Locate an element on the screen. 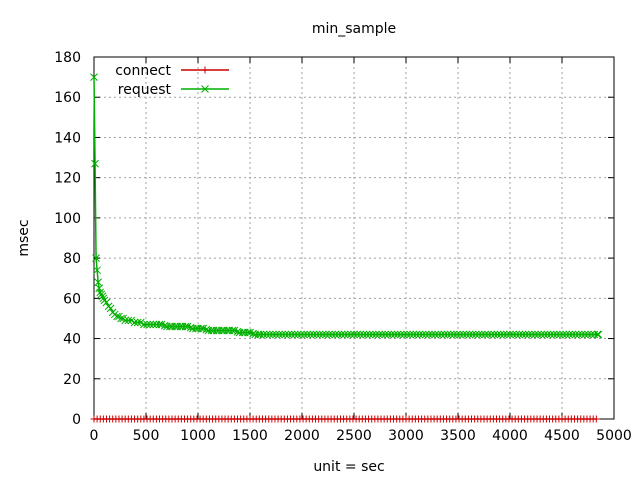 Image resolution: width=640 pixels, height=480 pixels. x-tick-label: 2500 is located at coordinates (354, 436).